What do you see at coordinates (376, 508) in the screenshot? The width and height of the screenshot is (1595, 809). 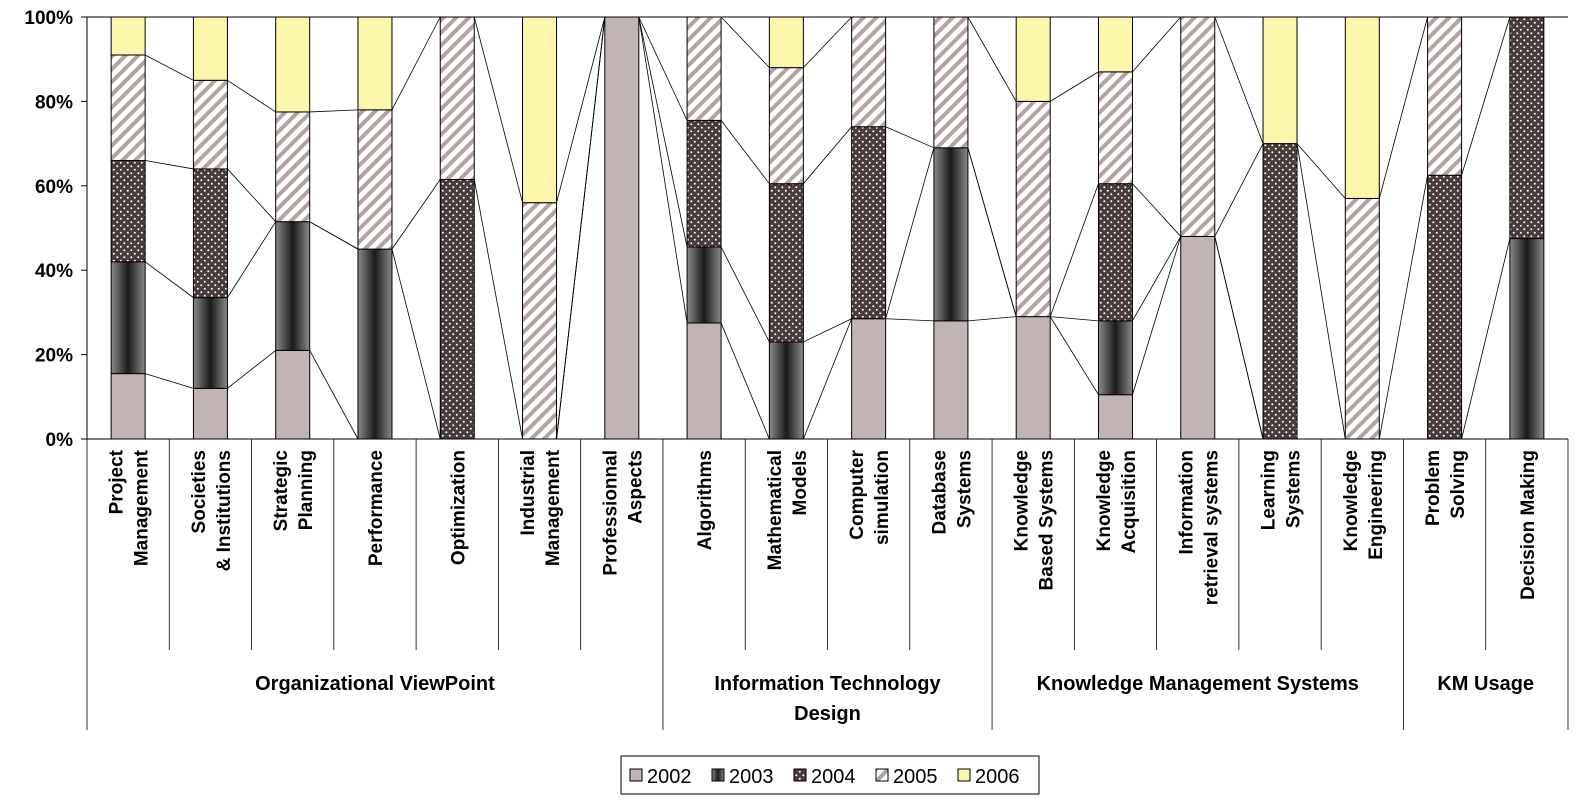 I see `category-label: Performance` at bounding box center [376, 508].